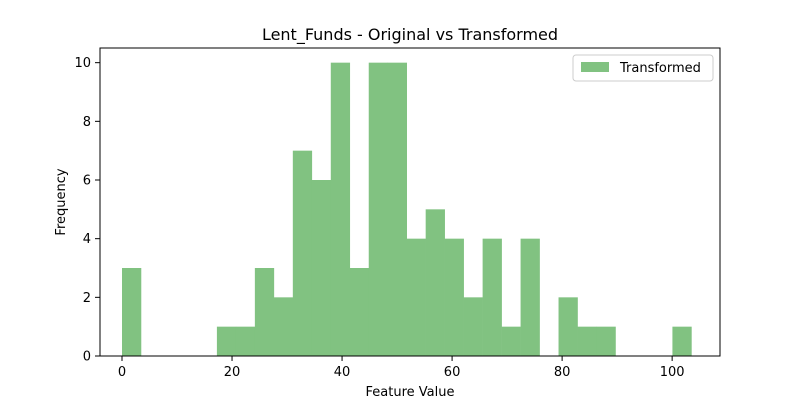 The width and height of the screenshot is (800, 400). I want to click on x-axis-label: Feature Value, so click(410, 392).